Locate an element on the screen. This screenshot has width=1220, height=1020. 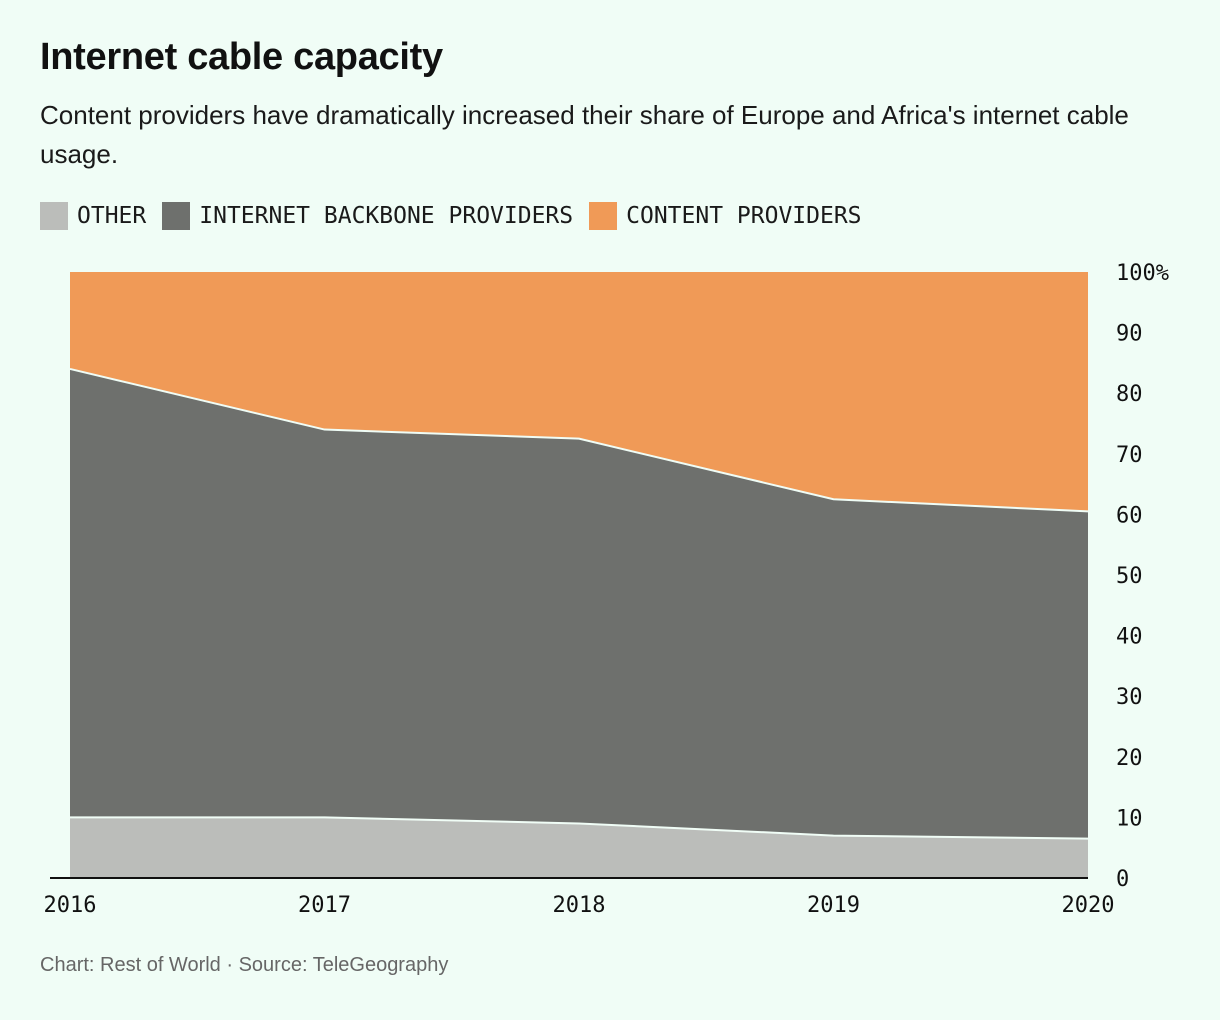
y-axis-ticks: 0 10 20 30 40 50 60 70 80 90 100% is located at coordinates (1142, 576).